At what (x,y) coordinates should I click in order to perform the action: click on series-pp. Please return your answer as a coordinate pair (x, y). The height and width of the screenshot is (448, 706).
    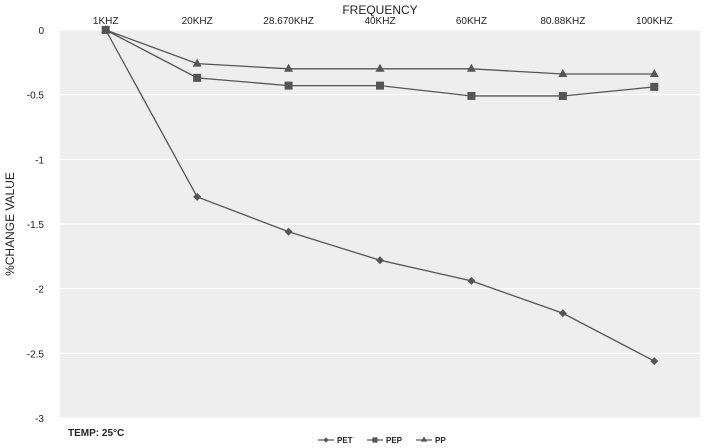
    Looking at the image, I should click on (380, 51).